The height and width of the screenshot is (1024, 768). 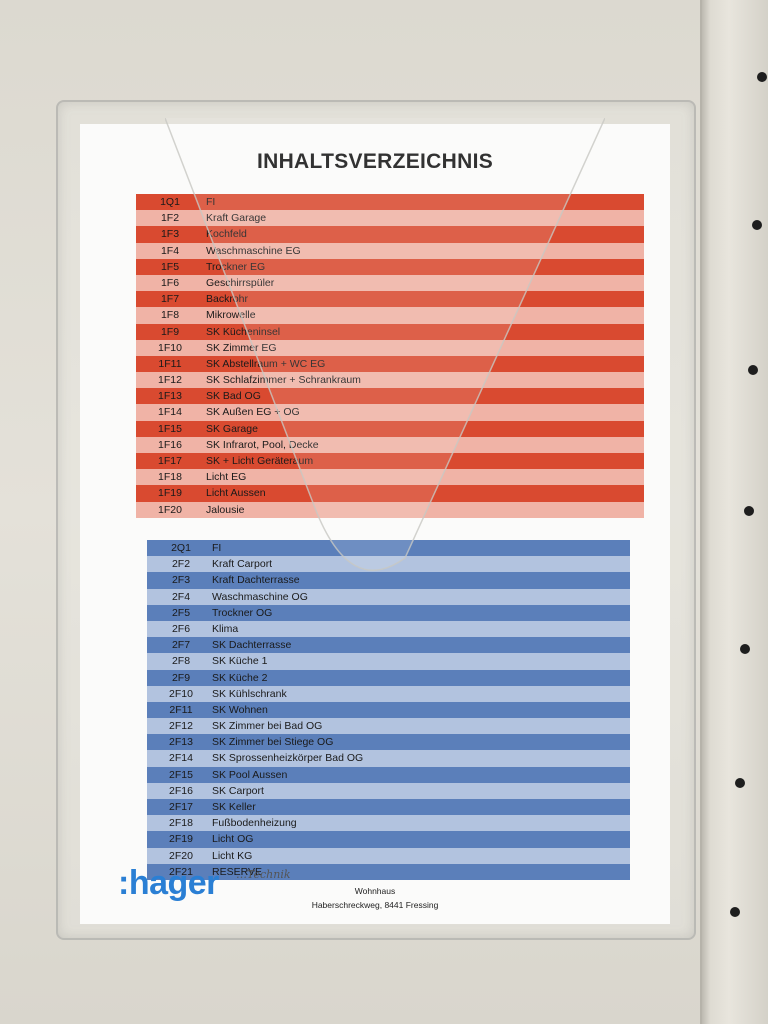 What do you see at coordinates (181, 548) in the screenshot?
I see `circuit-code: 2Q1` at bounding box center [181, 548].